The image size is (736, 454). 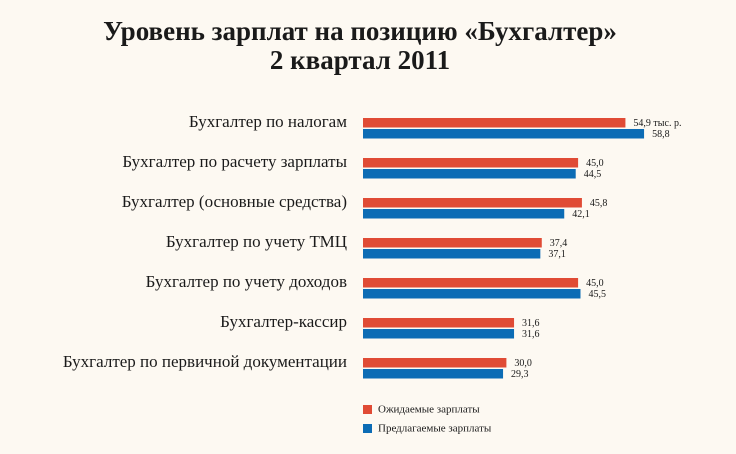 I want to click on chart-subtitle: 2 квартал 2011, so click(x=360, y=60).